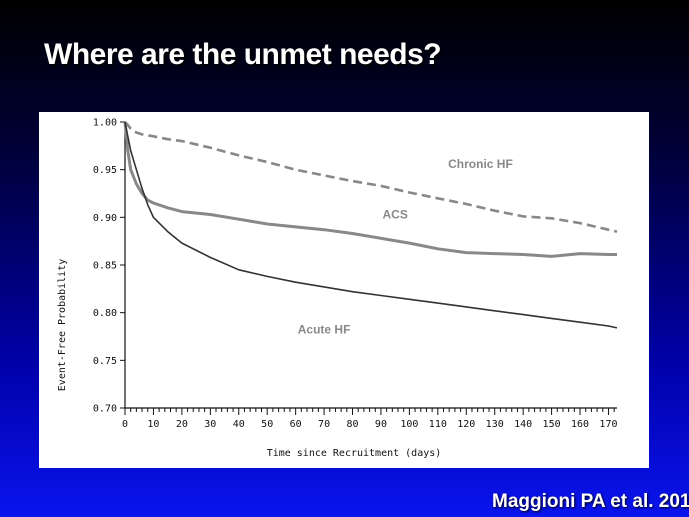  What do you see at coordinates (243, 54) in the screenshot?
I see `slide-title: Where are the unmet needs?` at bounding box center [243, 54].